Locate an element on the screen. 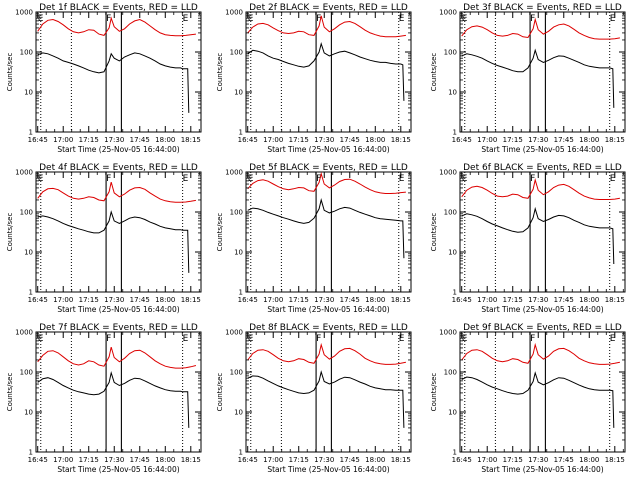 This screenshot has width=640, height=480. panel-title: Det 9f BLACK = Events, RED = LLD is located at coordinates (542, 328).